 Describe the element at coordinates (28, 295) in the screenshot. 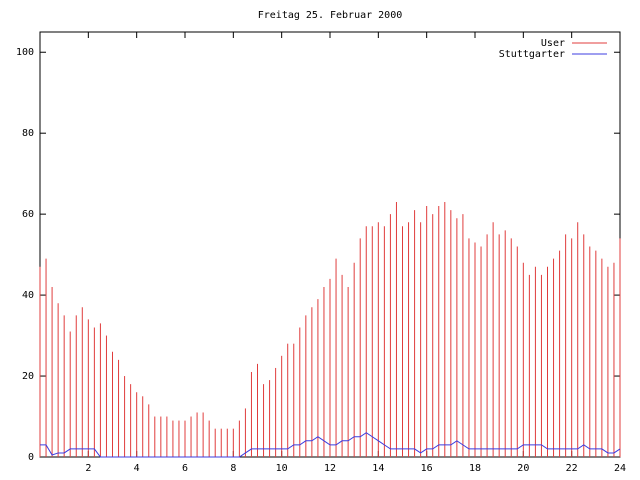

I see `y-tick-label: 40` at that location.